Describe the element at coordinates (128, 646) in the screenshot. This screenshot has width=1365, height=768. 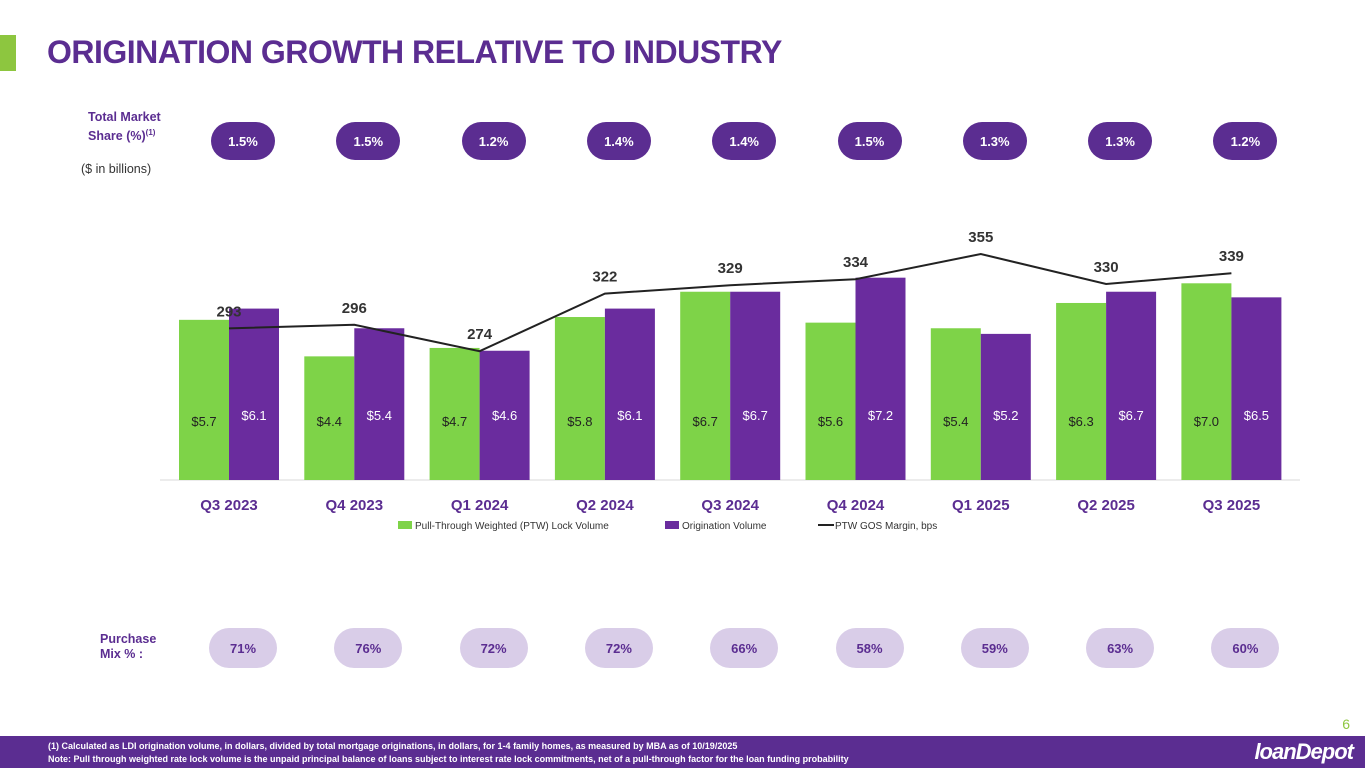
I see `purchase-mix-label: Purchase Mix % :` at that location.